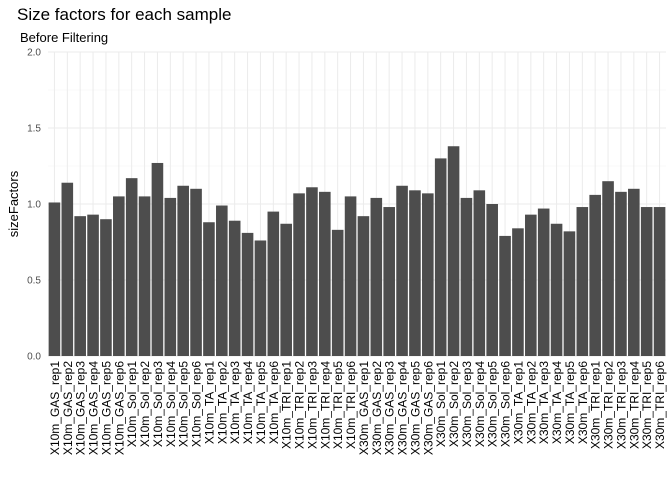 The height and width of the screenshot is (480, 672). I want to click on y-axis-ticks: 0.0 0.5 1.0 1.5 2.0, so click(34, 205).